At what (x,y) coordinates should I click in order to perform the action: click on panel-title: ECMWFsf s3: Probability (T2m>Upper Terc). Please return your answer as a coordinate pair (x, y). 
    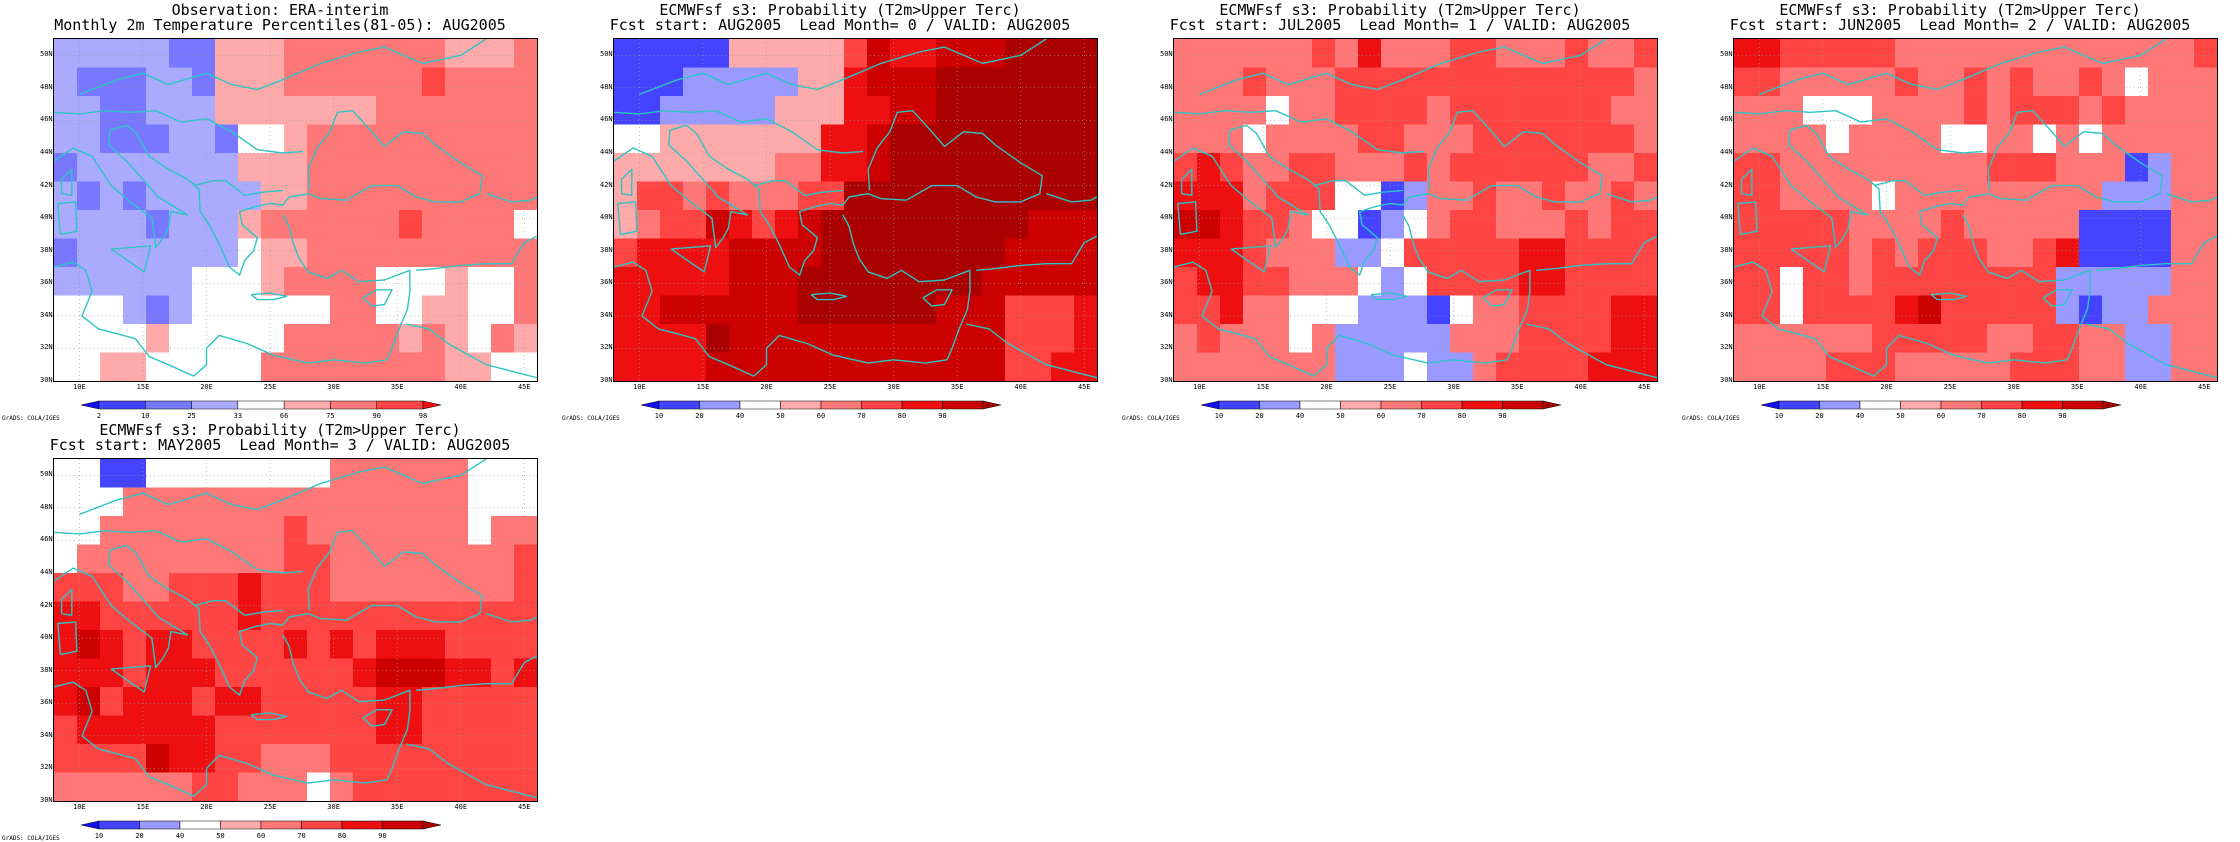
    Looking at the image, I should click on (1960, 10).